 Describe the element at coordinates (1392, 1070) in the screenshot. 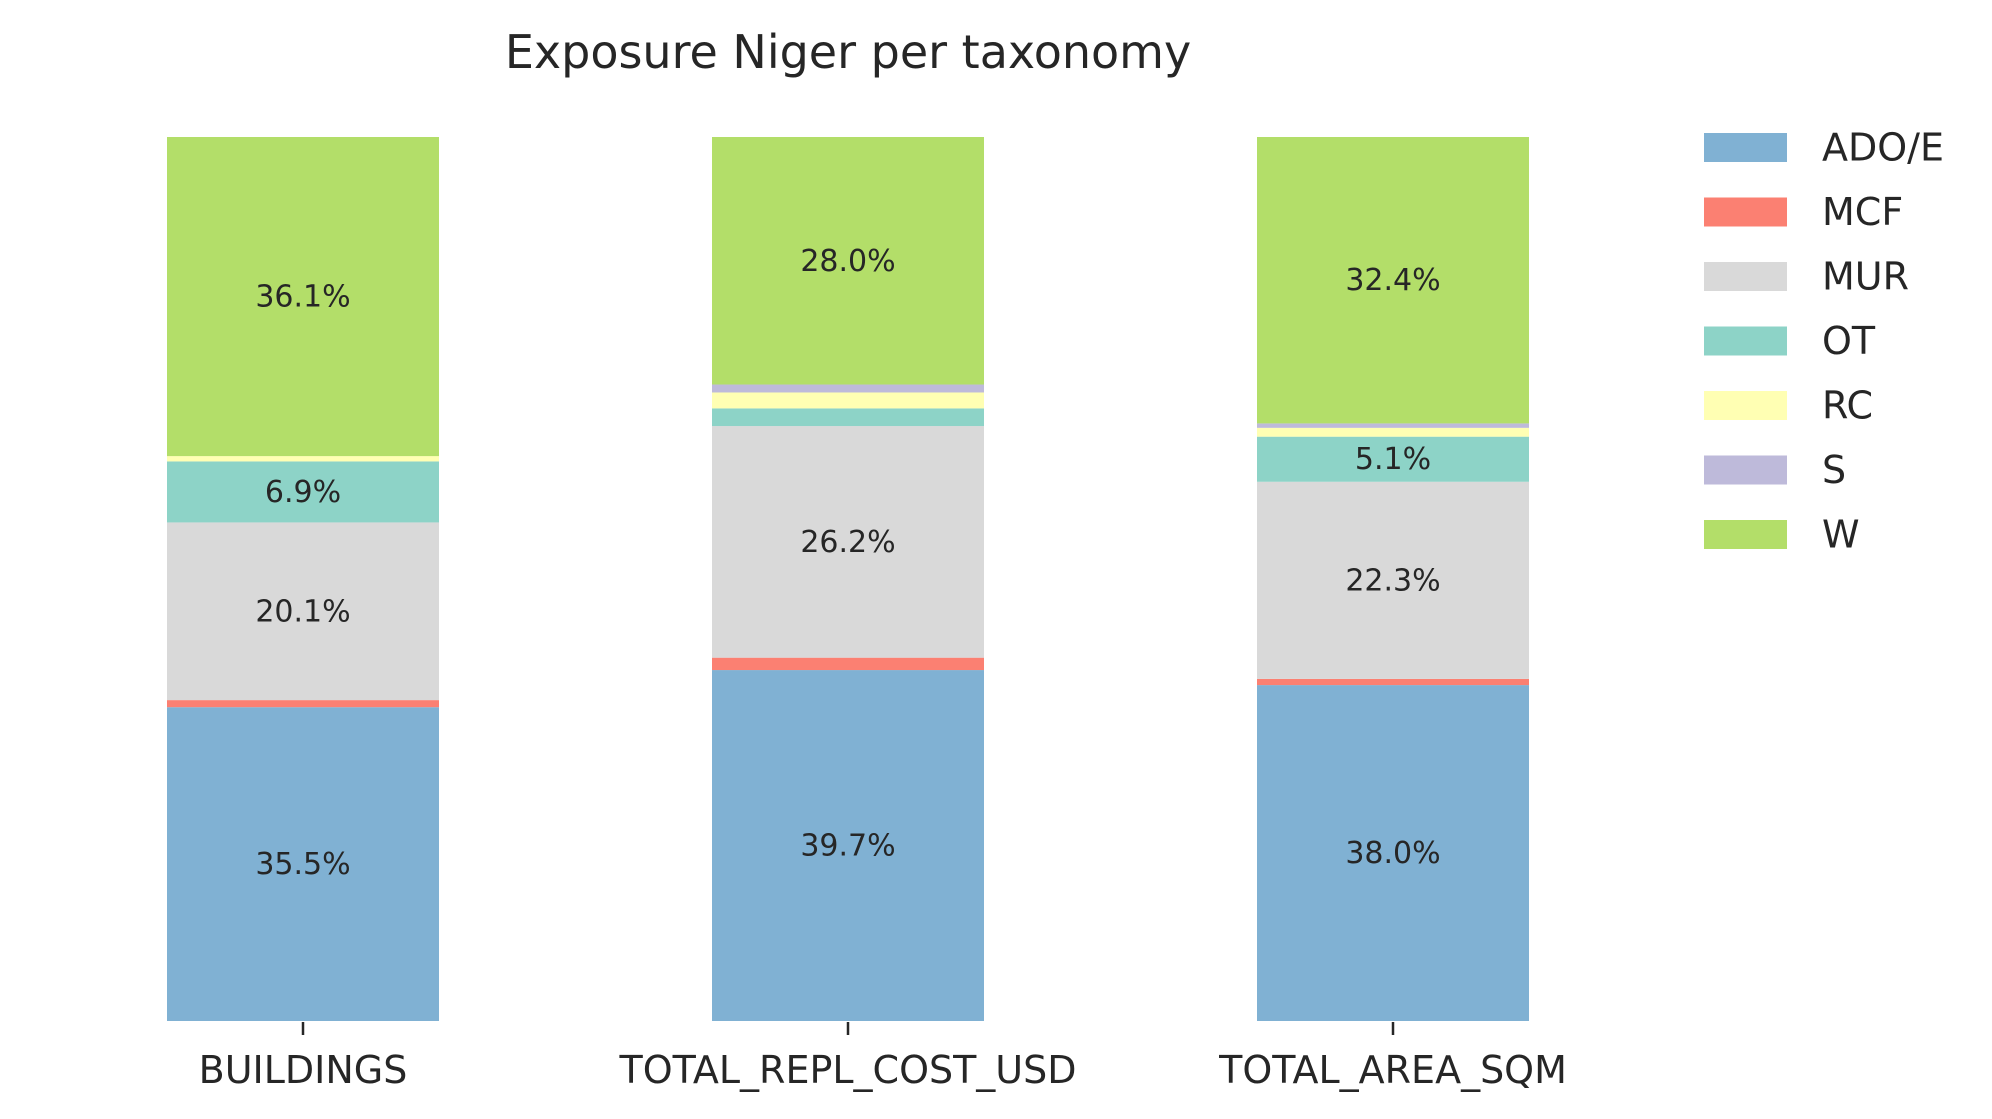

I see `x-tick-label-total-area-sqm: TOTAL_AREA_SQM` at that location.